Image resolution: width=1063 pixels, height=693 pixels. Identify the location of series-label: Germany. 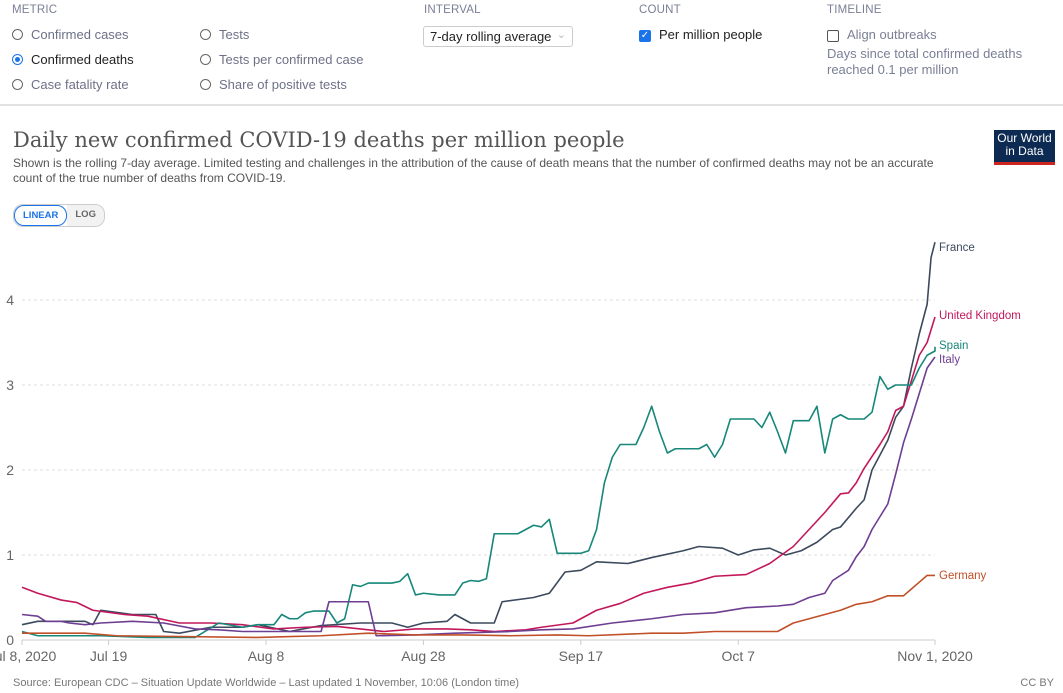
(963, 576).